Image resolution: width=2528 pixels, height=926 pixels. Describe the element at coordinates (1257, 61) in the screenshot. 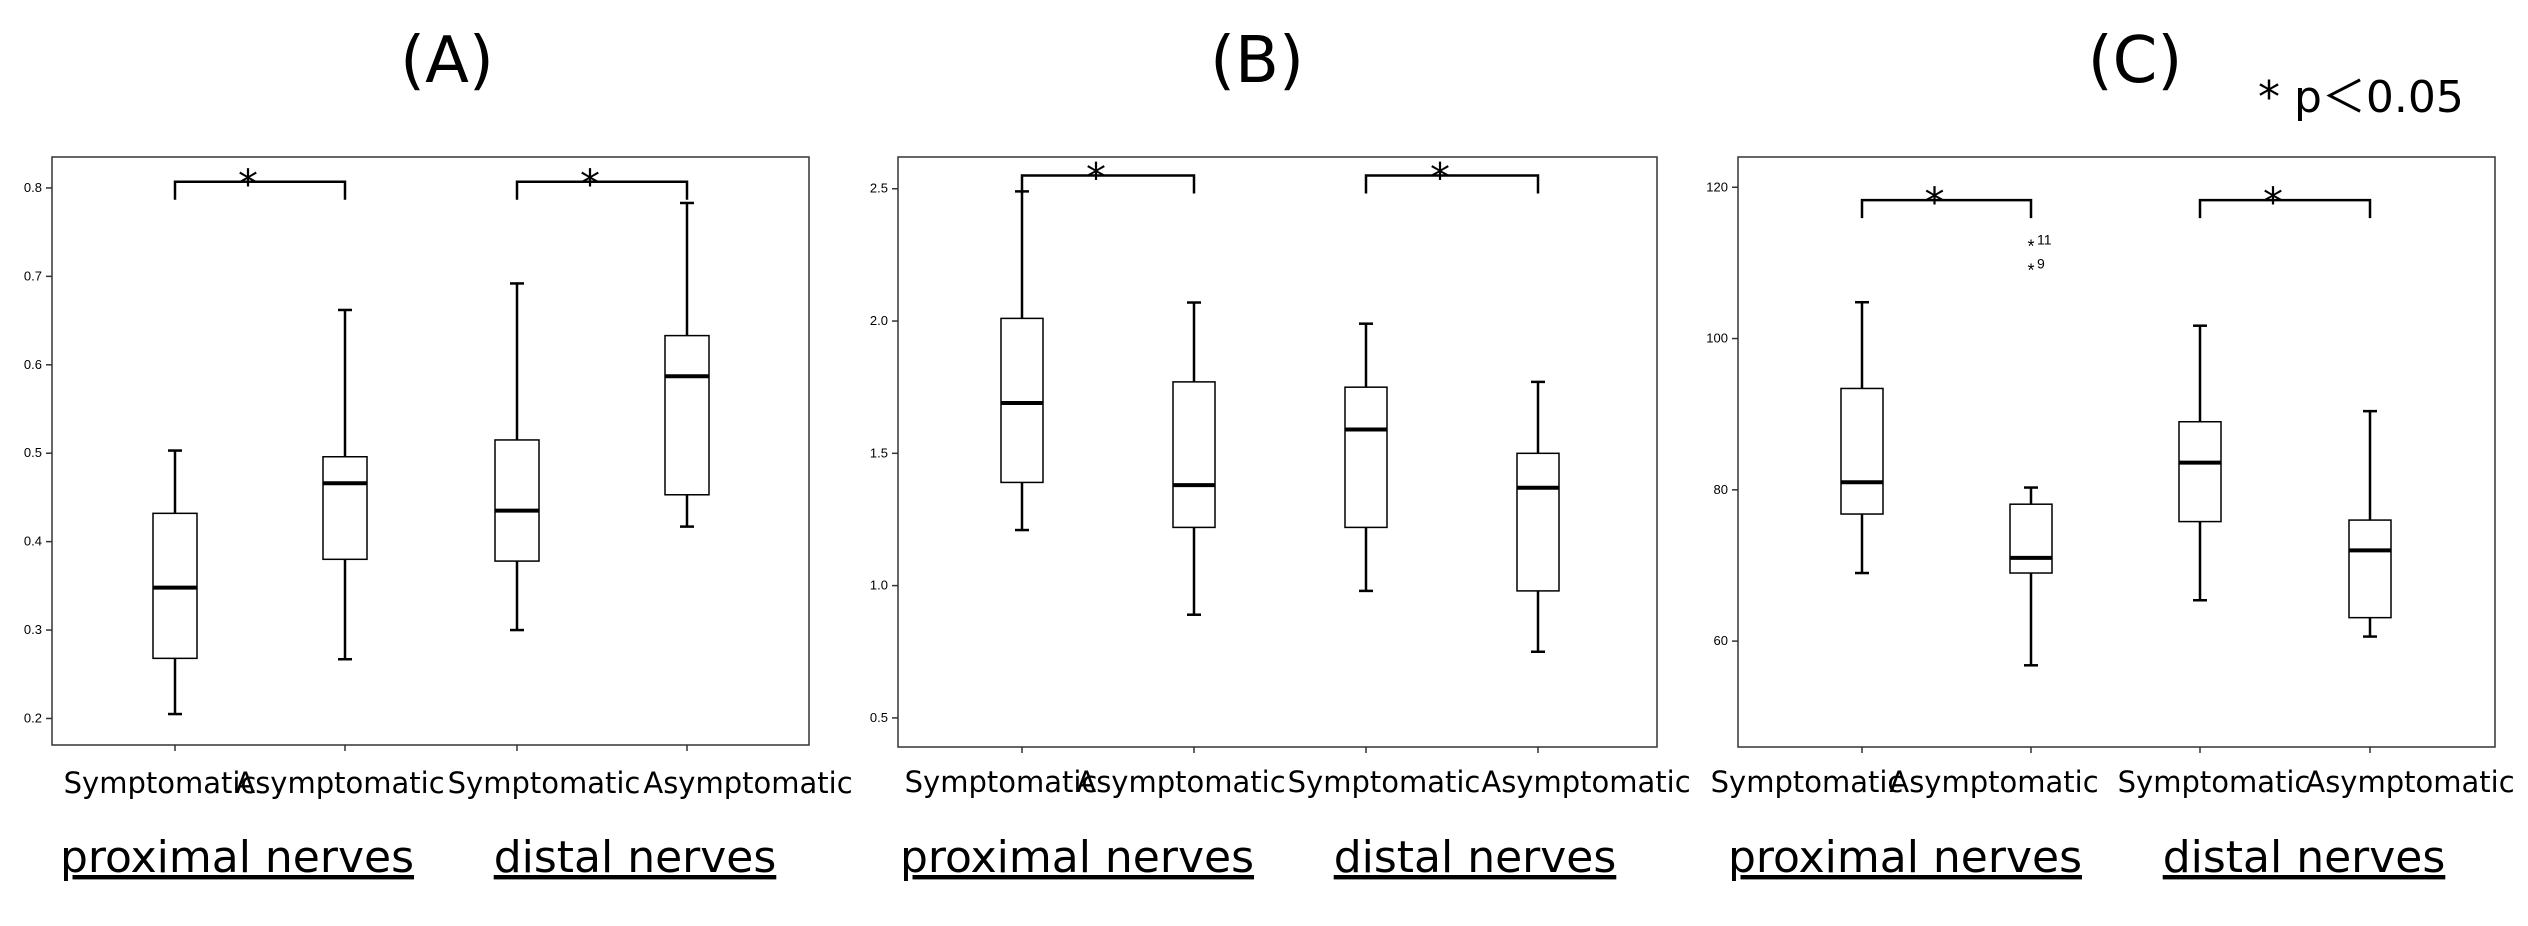

I see `panel-b-title: (B)` at that location.